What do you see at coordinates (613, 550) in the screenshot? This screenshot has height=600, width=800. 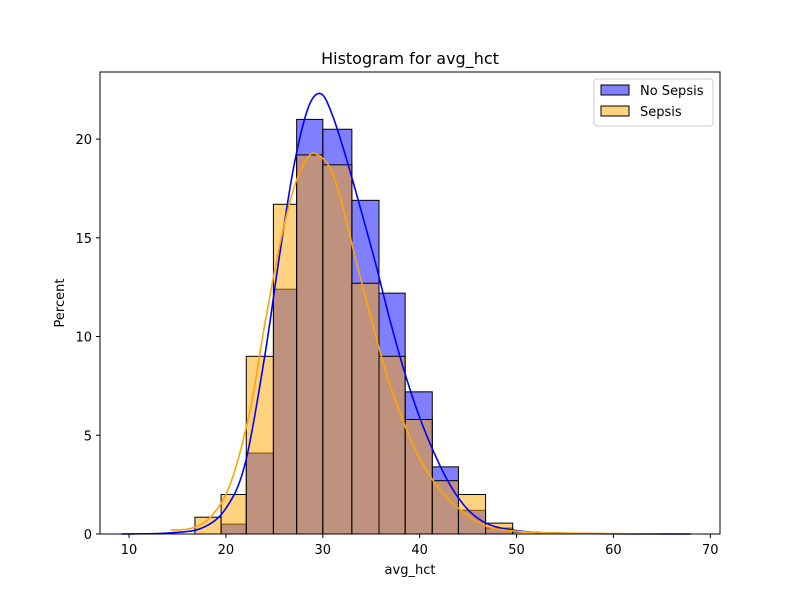 I see `x-tick-label-60: 60` at bounding box center [613, 550].